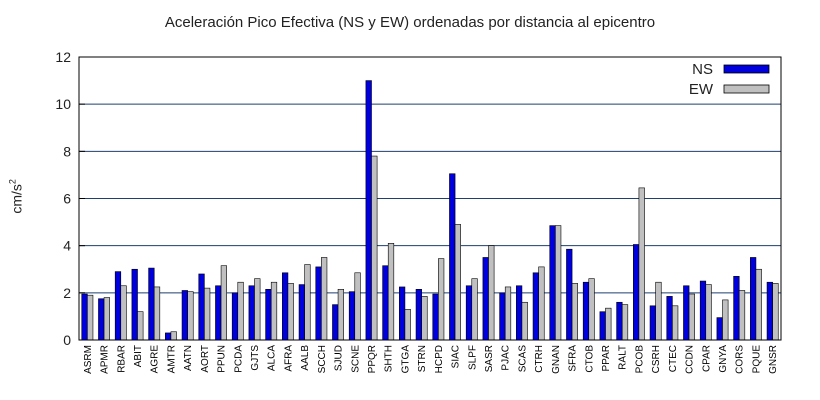 The width and height of the screenshot is (820, 400). I want to click on x-tick-label: PJAC, so click(506, 358).